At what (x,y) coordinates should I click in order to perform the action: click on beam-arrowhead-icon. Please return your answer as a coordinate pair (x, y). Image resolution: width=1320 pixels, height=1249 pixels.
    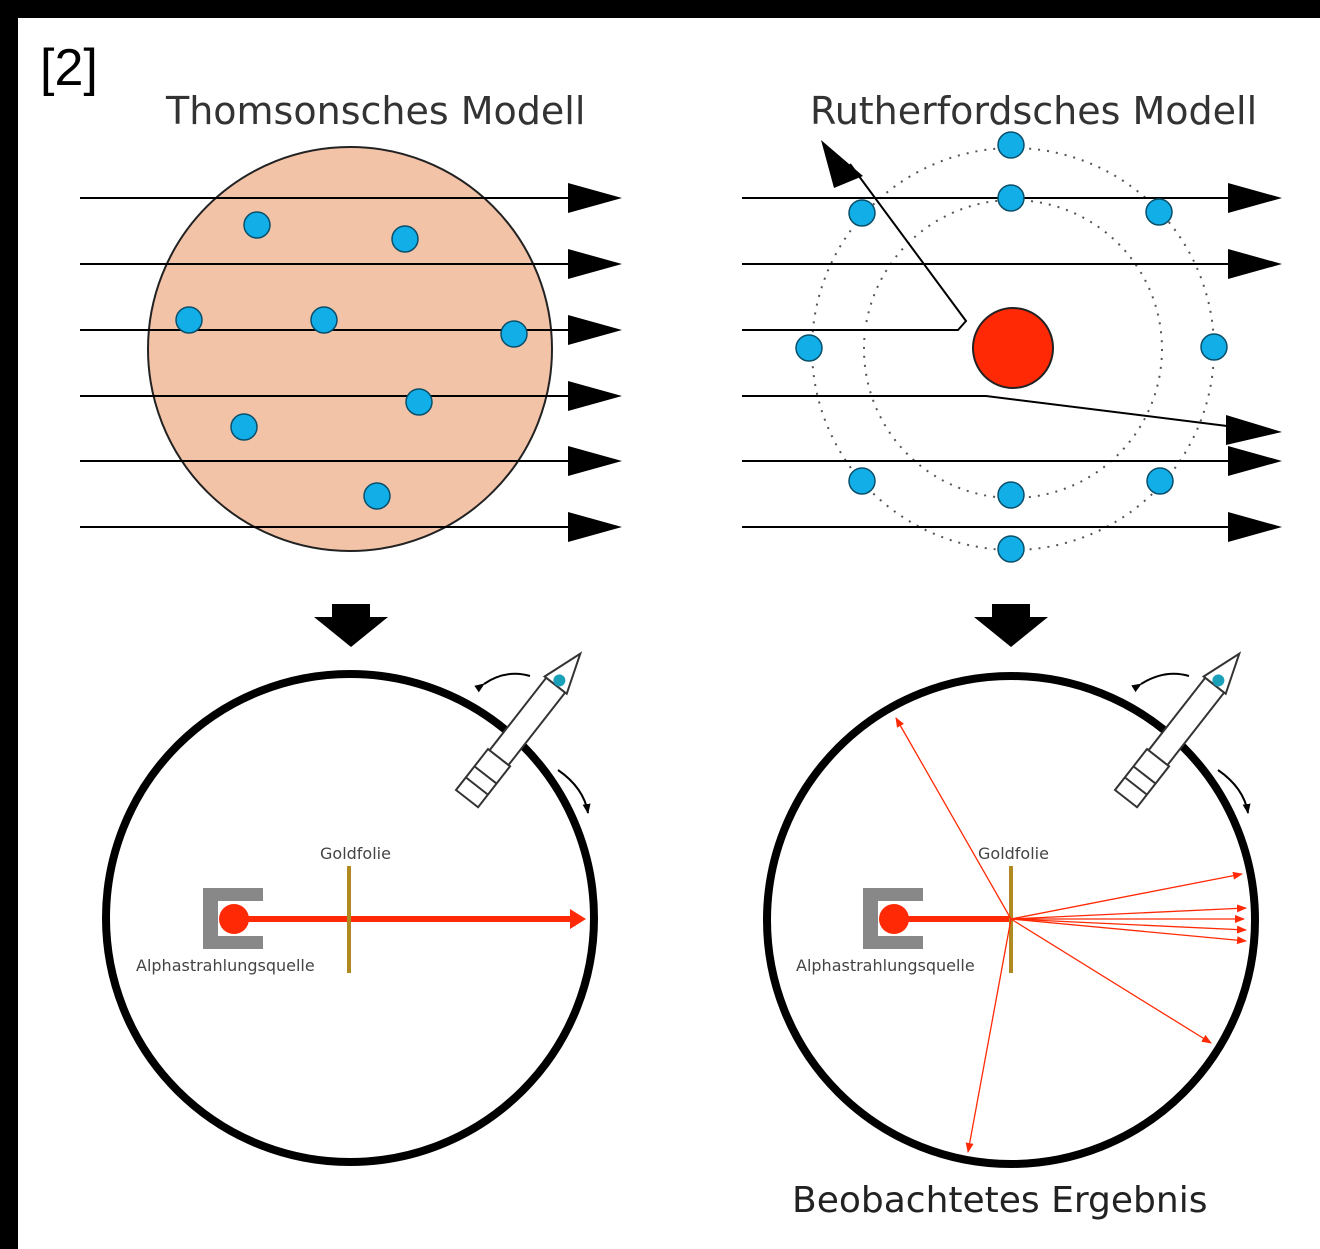
    Looking at the image, I should click on (578, 919).